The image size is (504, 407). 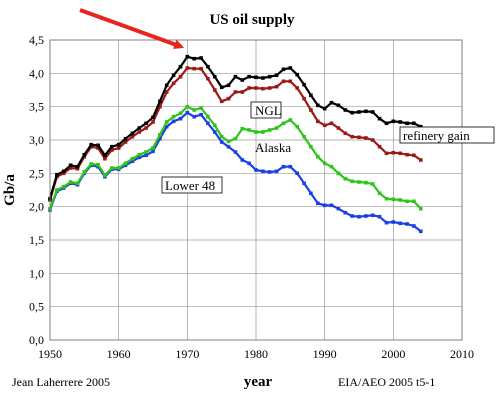 I want to click on refinery-gain-label: refinery gain, so click(x=436, y=135).